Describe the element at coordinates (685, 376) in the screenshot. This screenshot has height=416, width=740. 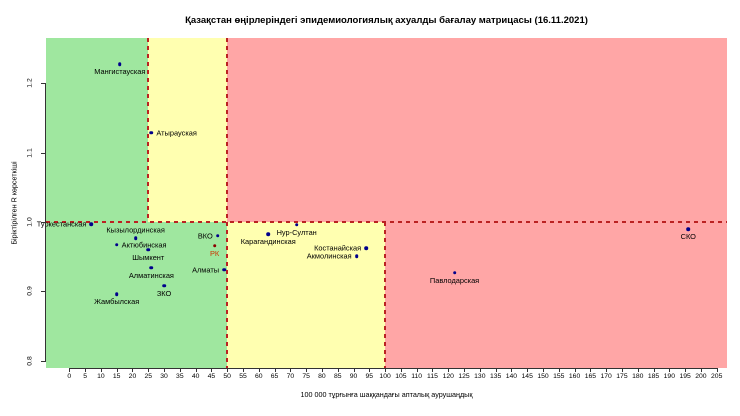
I see `x-tick-label: 195` at that location.